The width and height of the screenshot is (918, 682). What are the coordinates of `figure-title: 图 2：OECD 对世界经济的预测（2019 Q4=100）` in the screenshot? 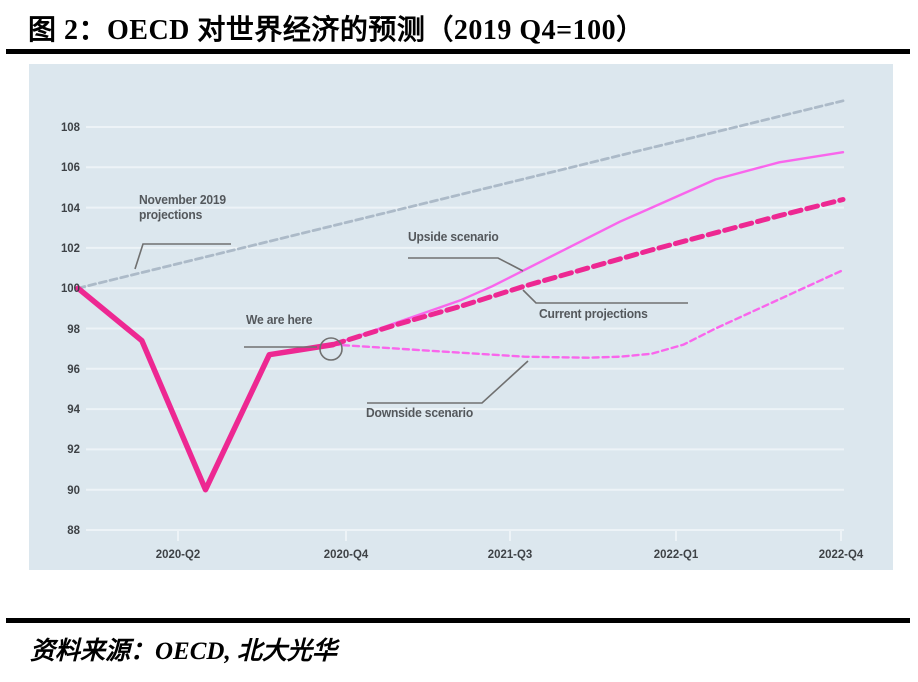 It's located at (336, 30).